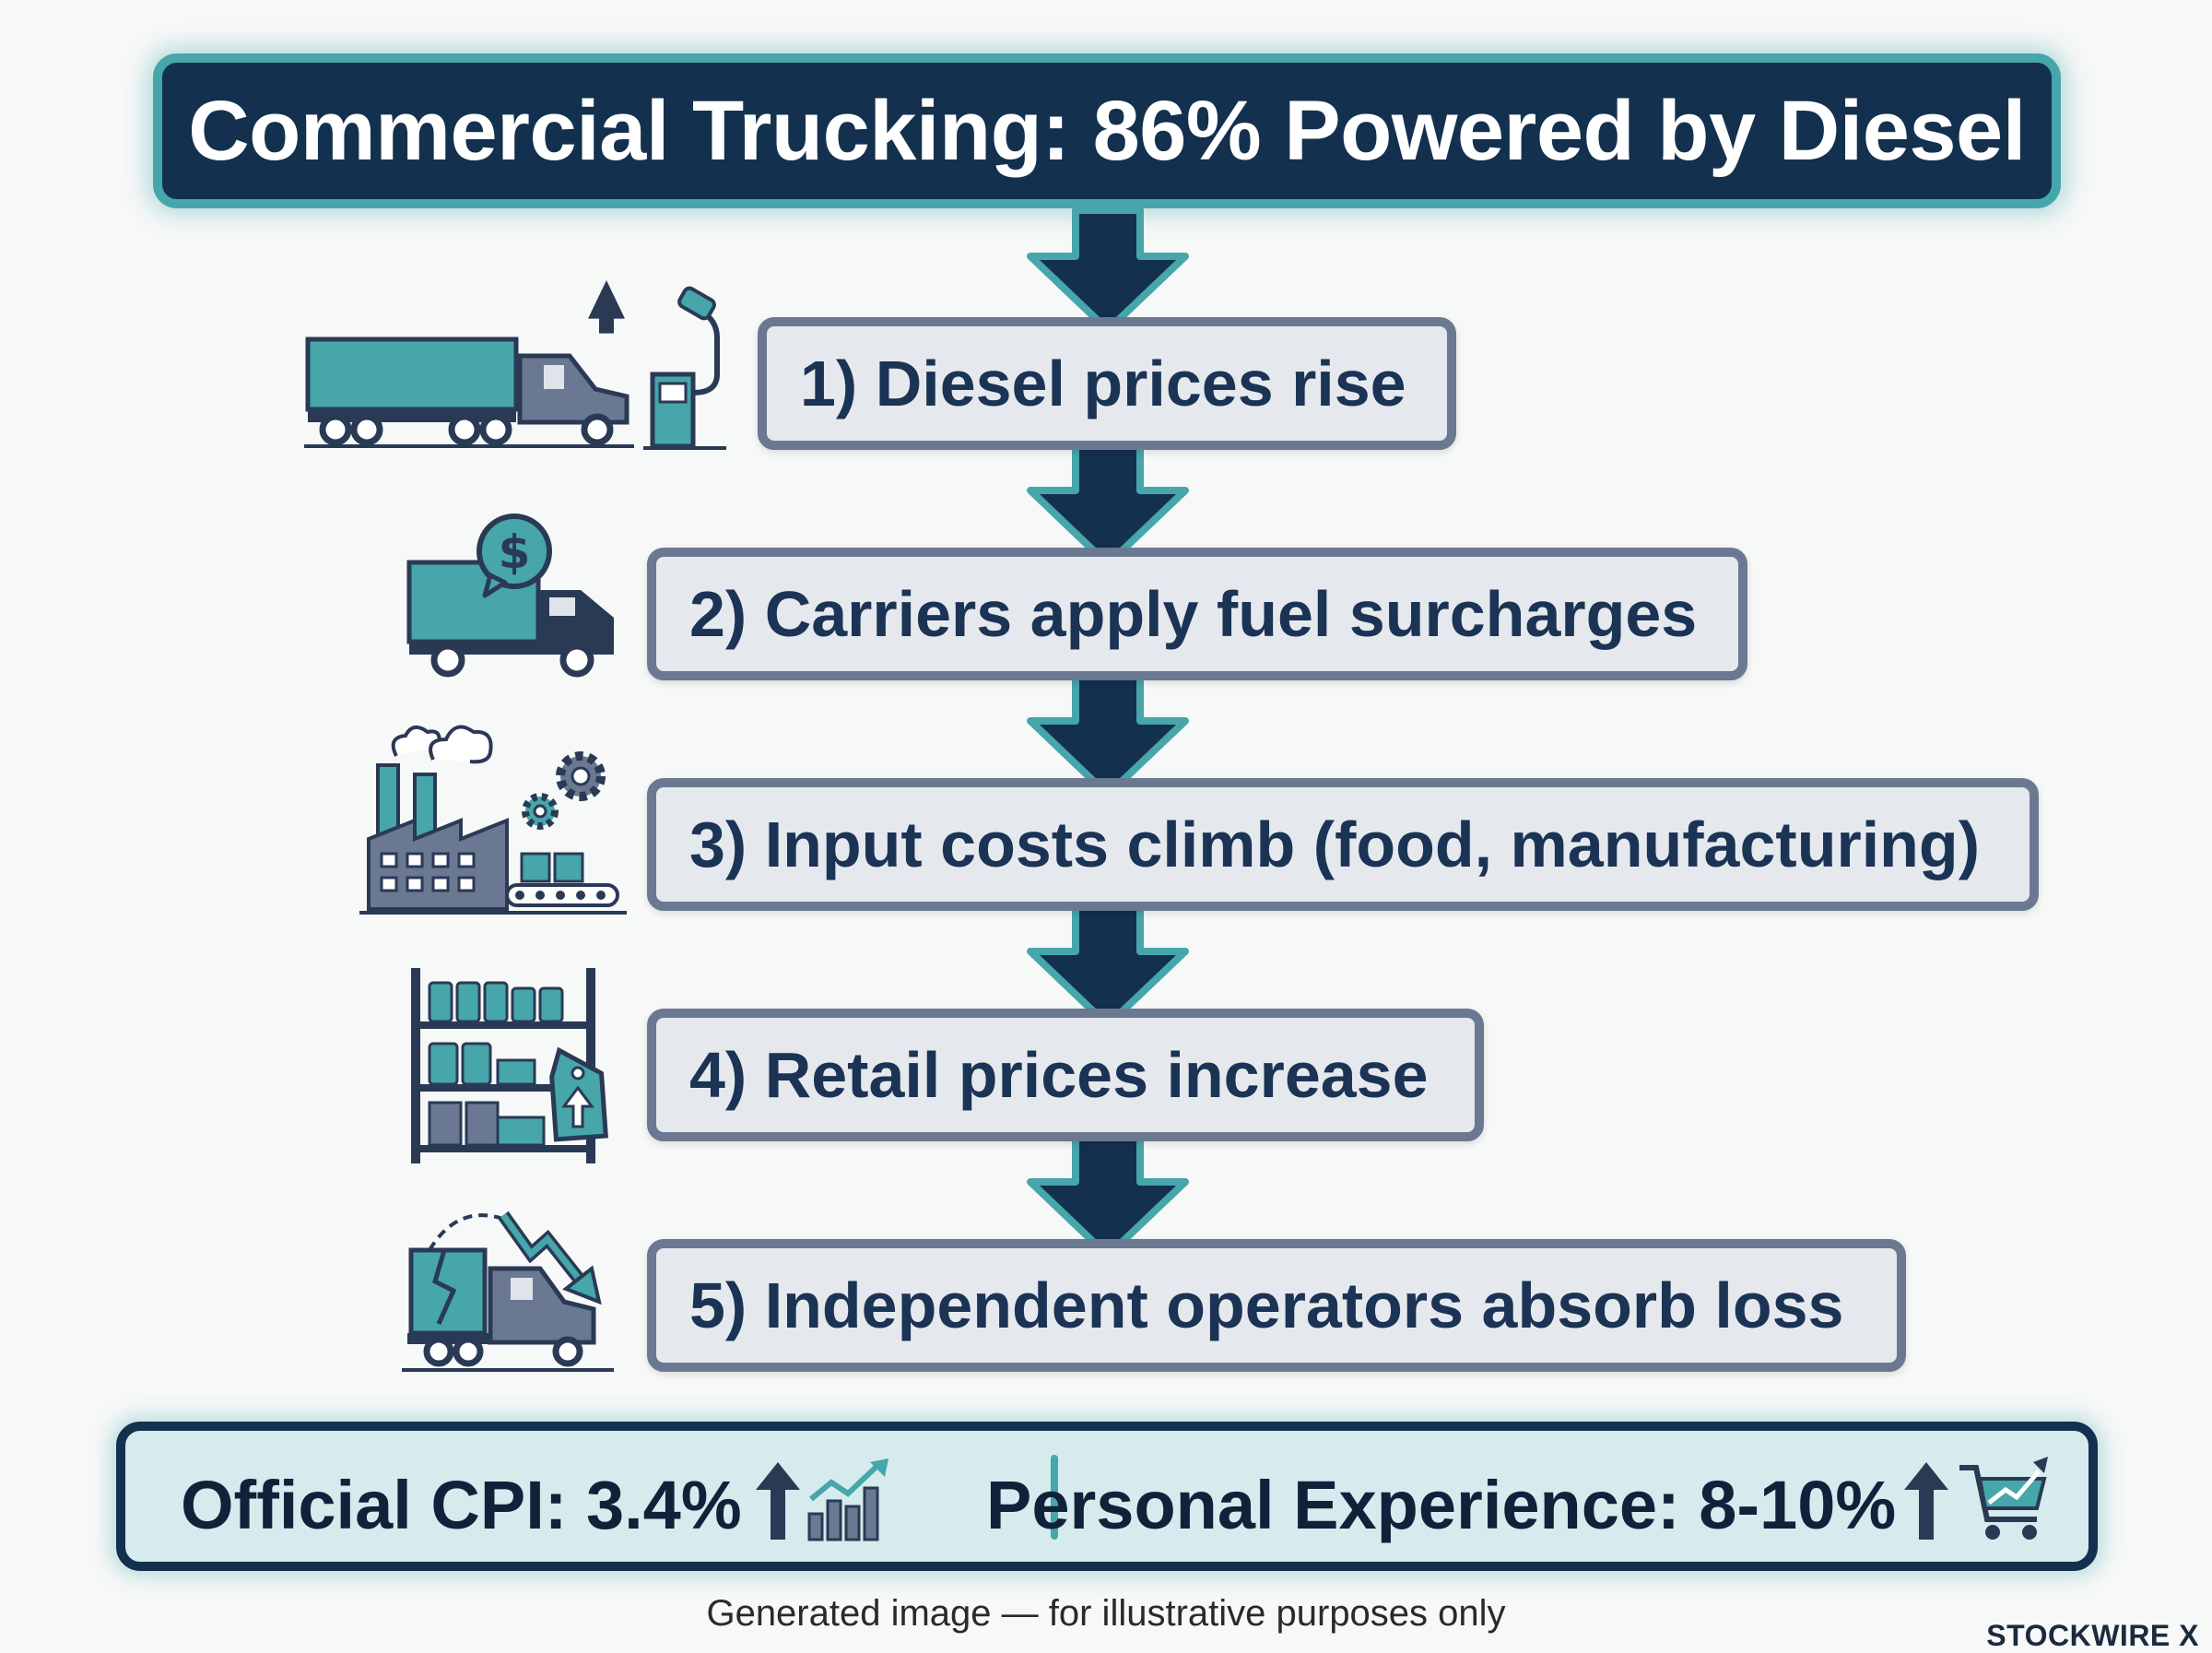  I want to click on step-4-label: 4) Retail prices increase, so click(1059, 1075).